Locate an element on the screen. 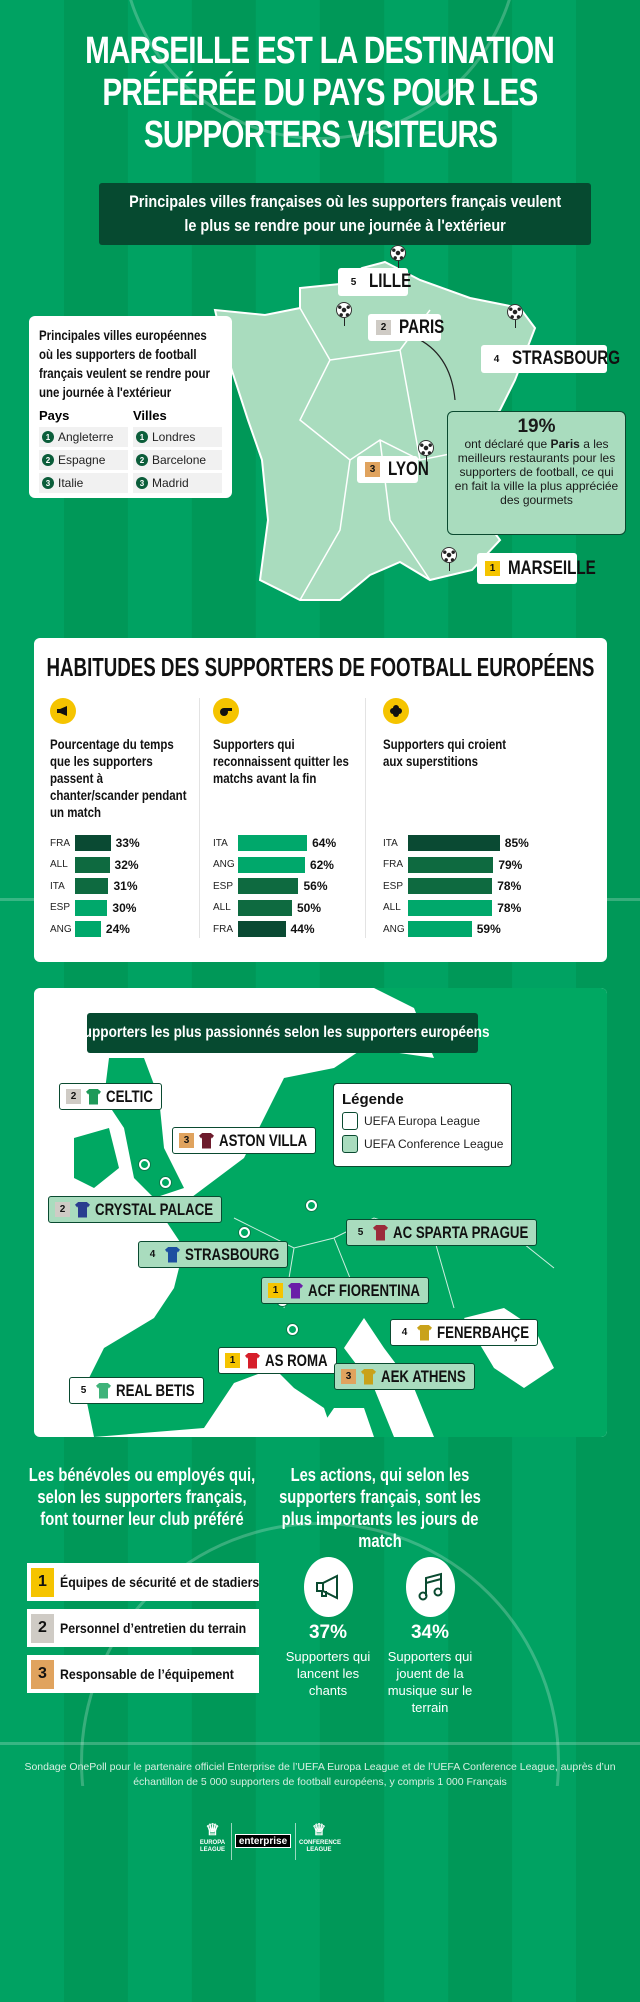 Image resolution: width=640 pixels, height=2002 pixels. bar-value: 30% is located at coordinates (124, 907).